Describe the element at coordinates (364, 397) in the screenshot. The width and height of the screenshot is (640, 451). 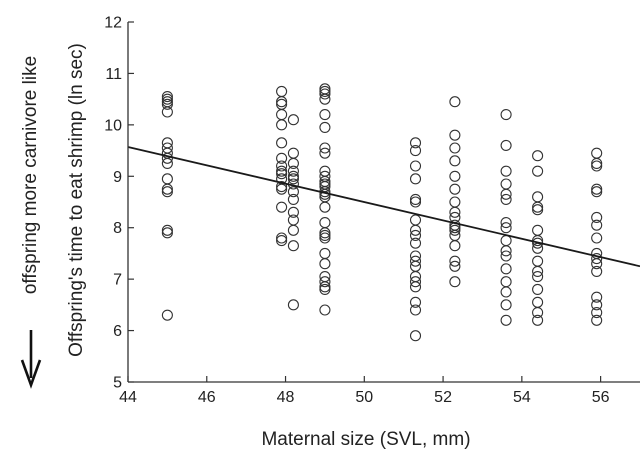
I see `x-tick-label: 50` at that location.